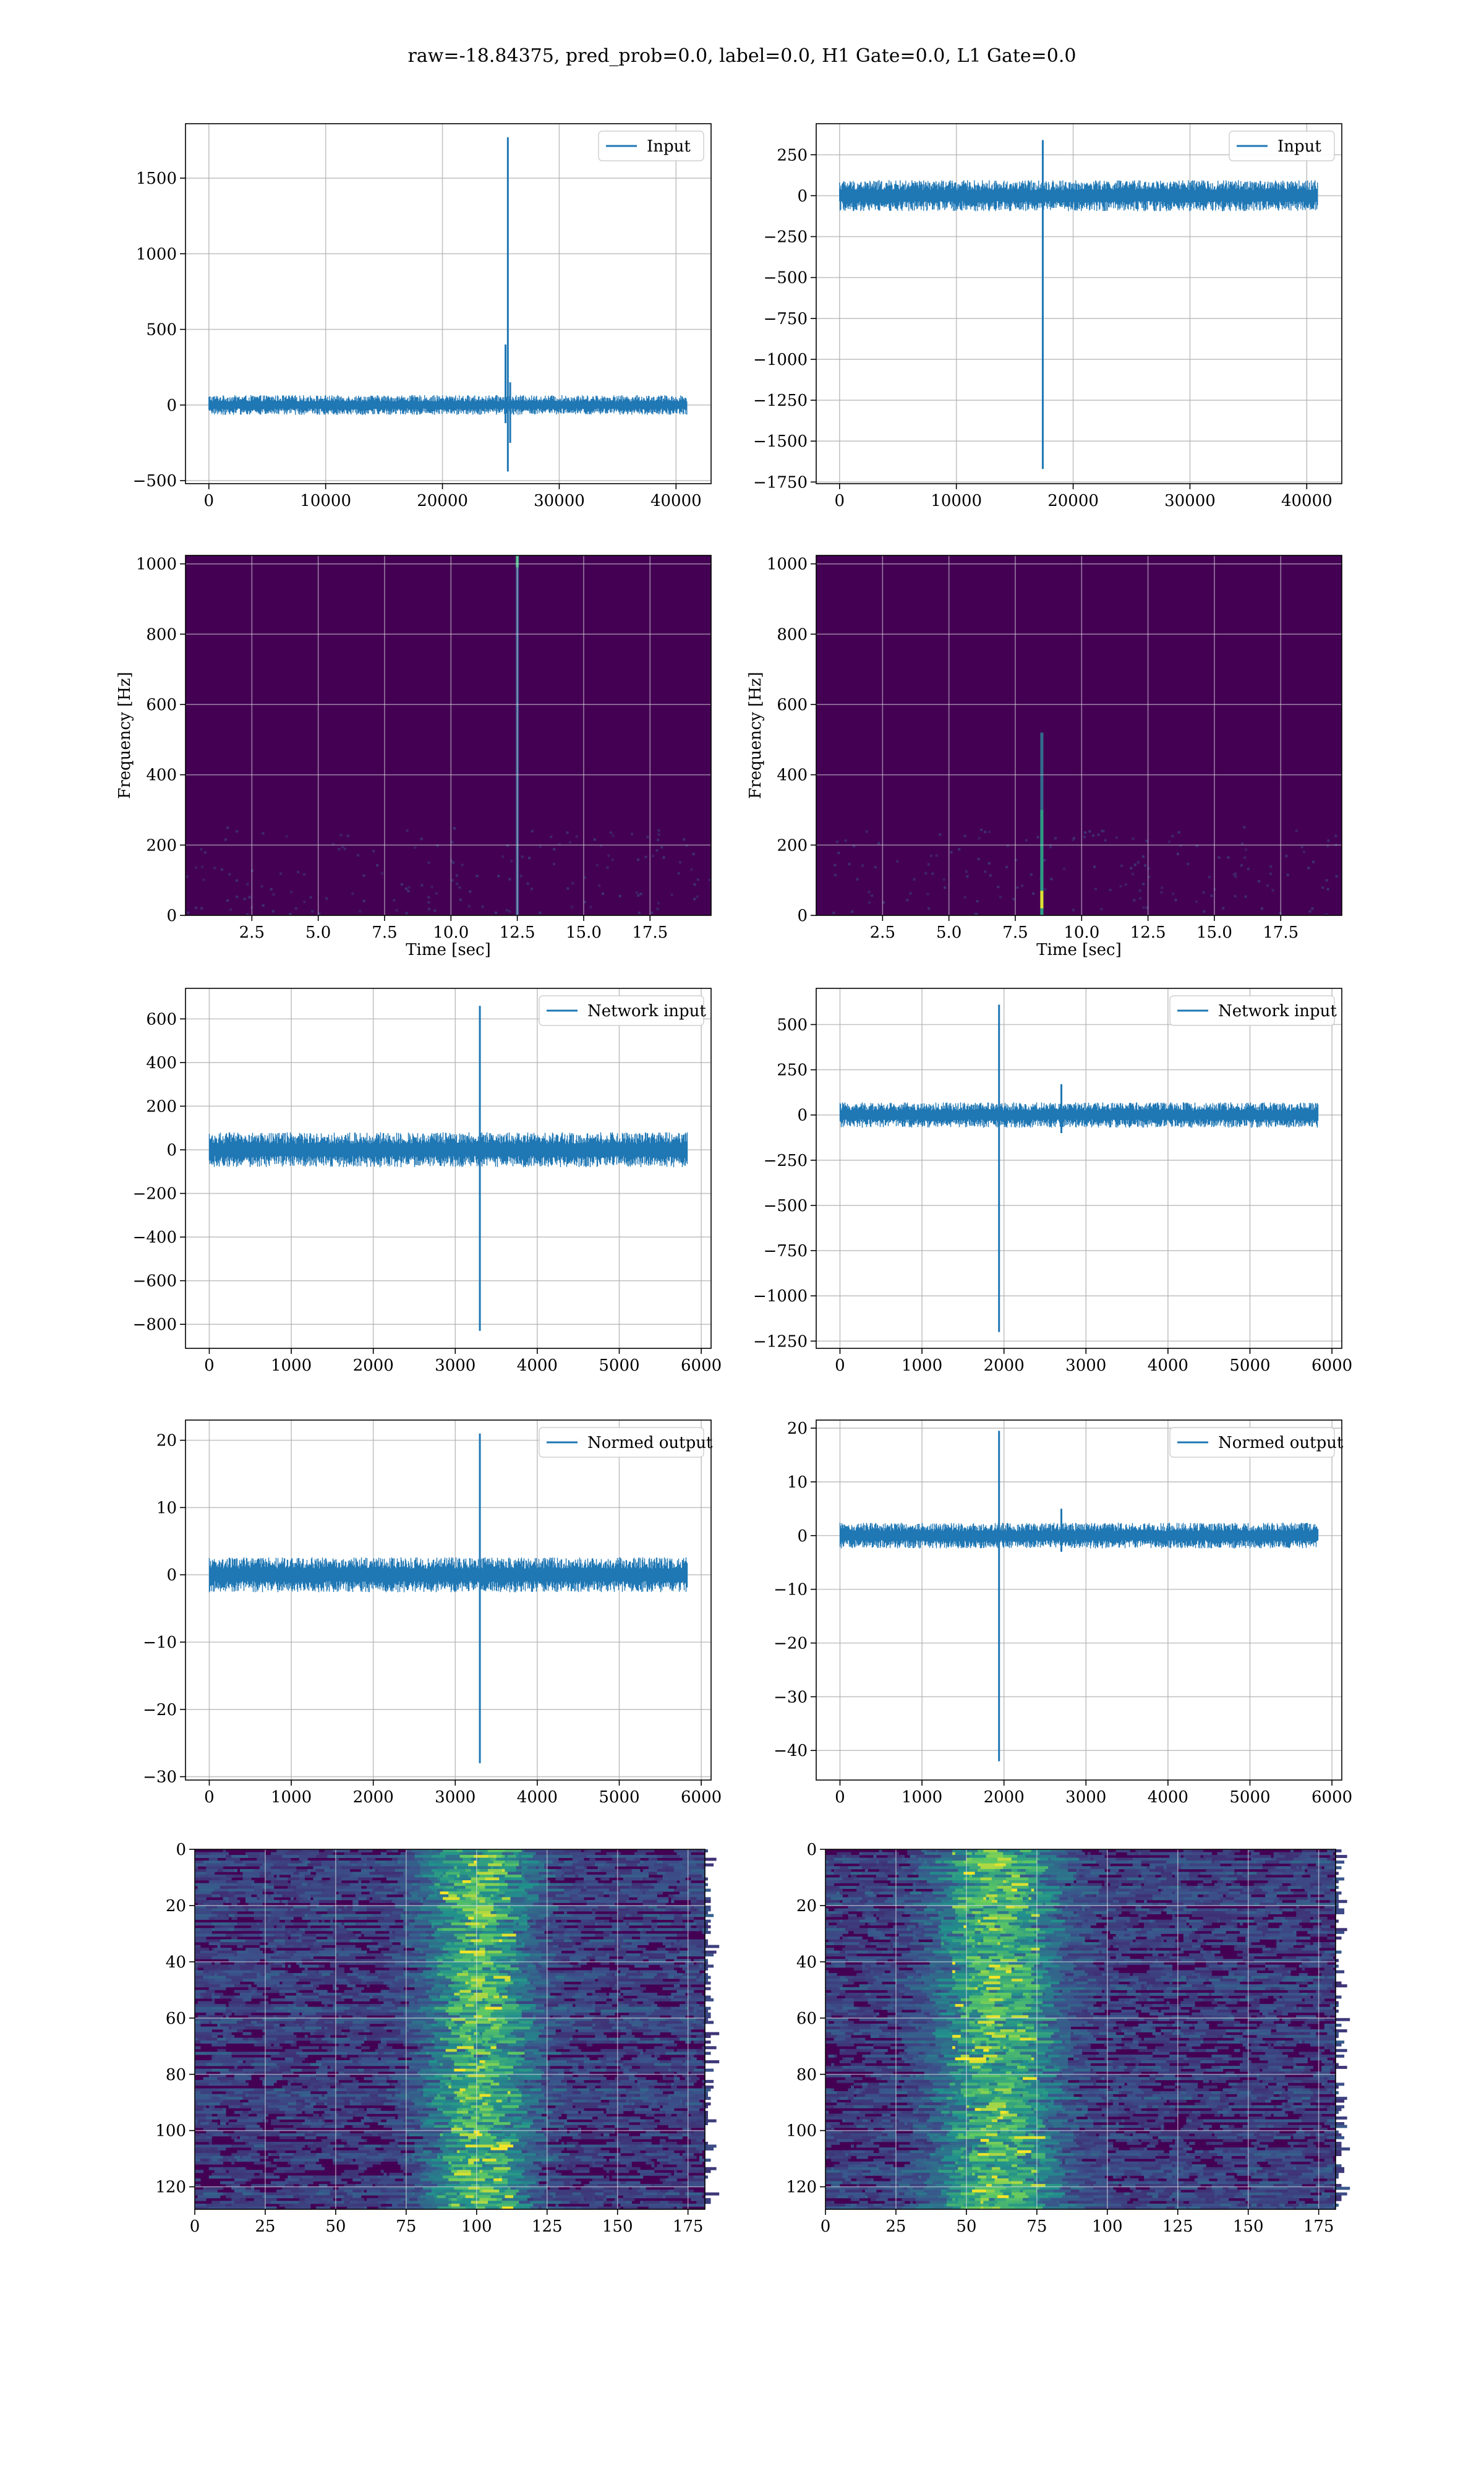 The height and width of the screenshot is (2474, 1484). Describe the element at coordinates (840, 1365) in the screenshot. I see `x-tick-label: 0` at that location.